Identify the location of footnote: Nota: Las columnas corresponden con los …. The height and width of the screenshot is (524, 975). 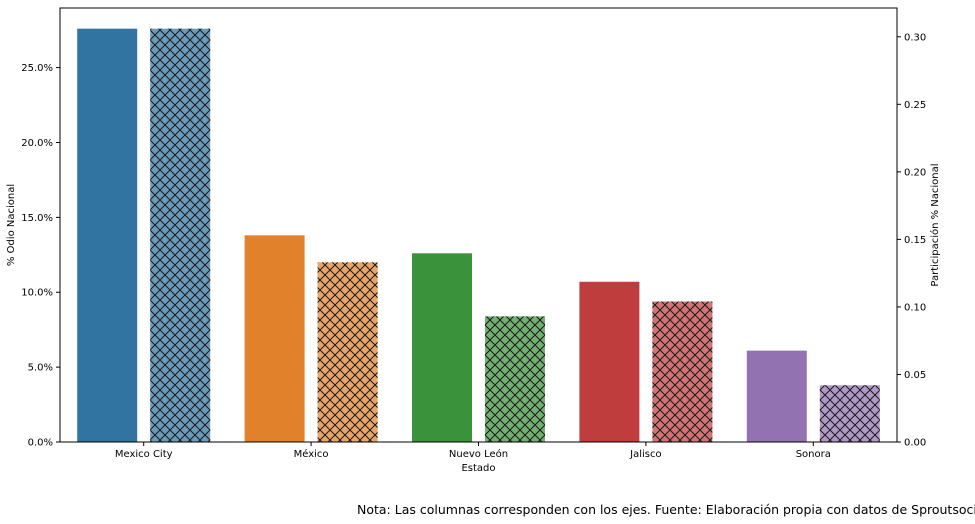
(666, 509).